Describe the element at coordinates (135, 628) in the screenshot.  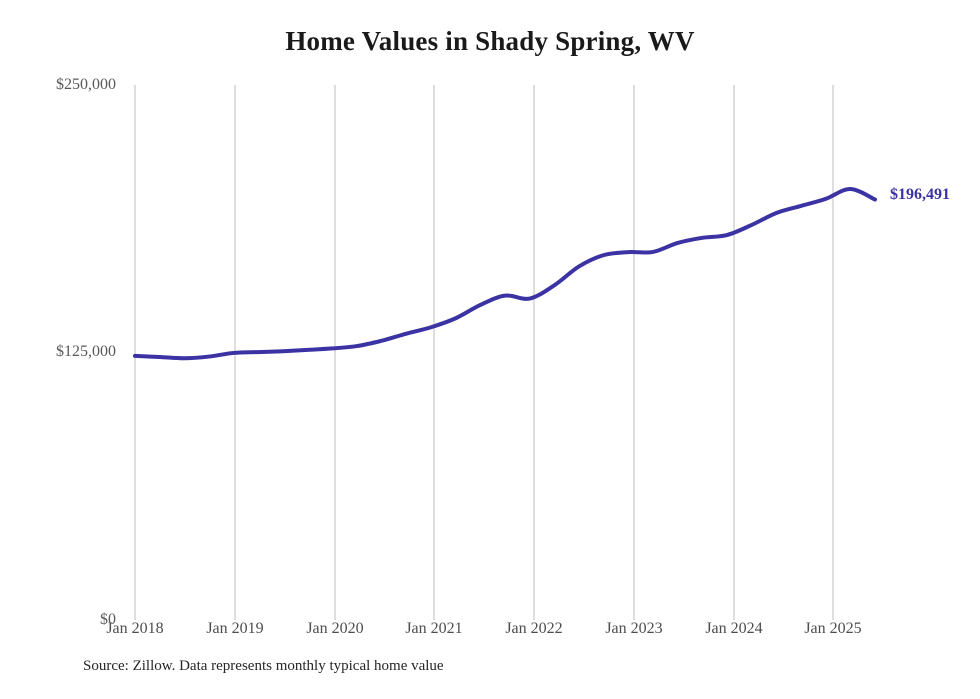
I see `x-axis-tick-jan-2018: Jan 2018` at that location.